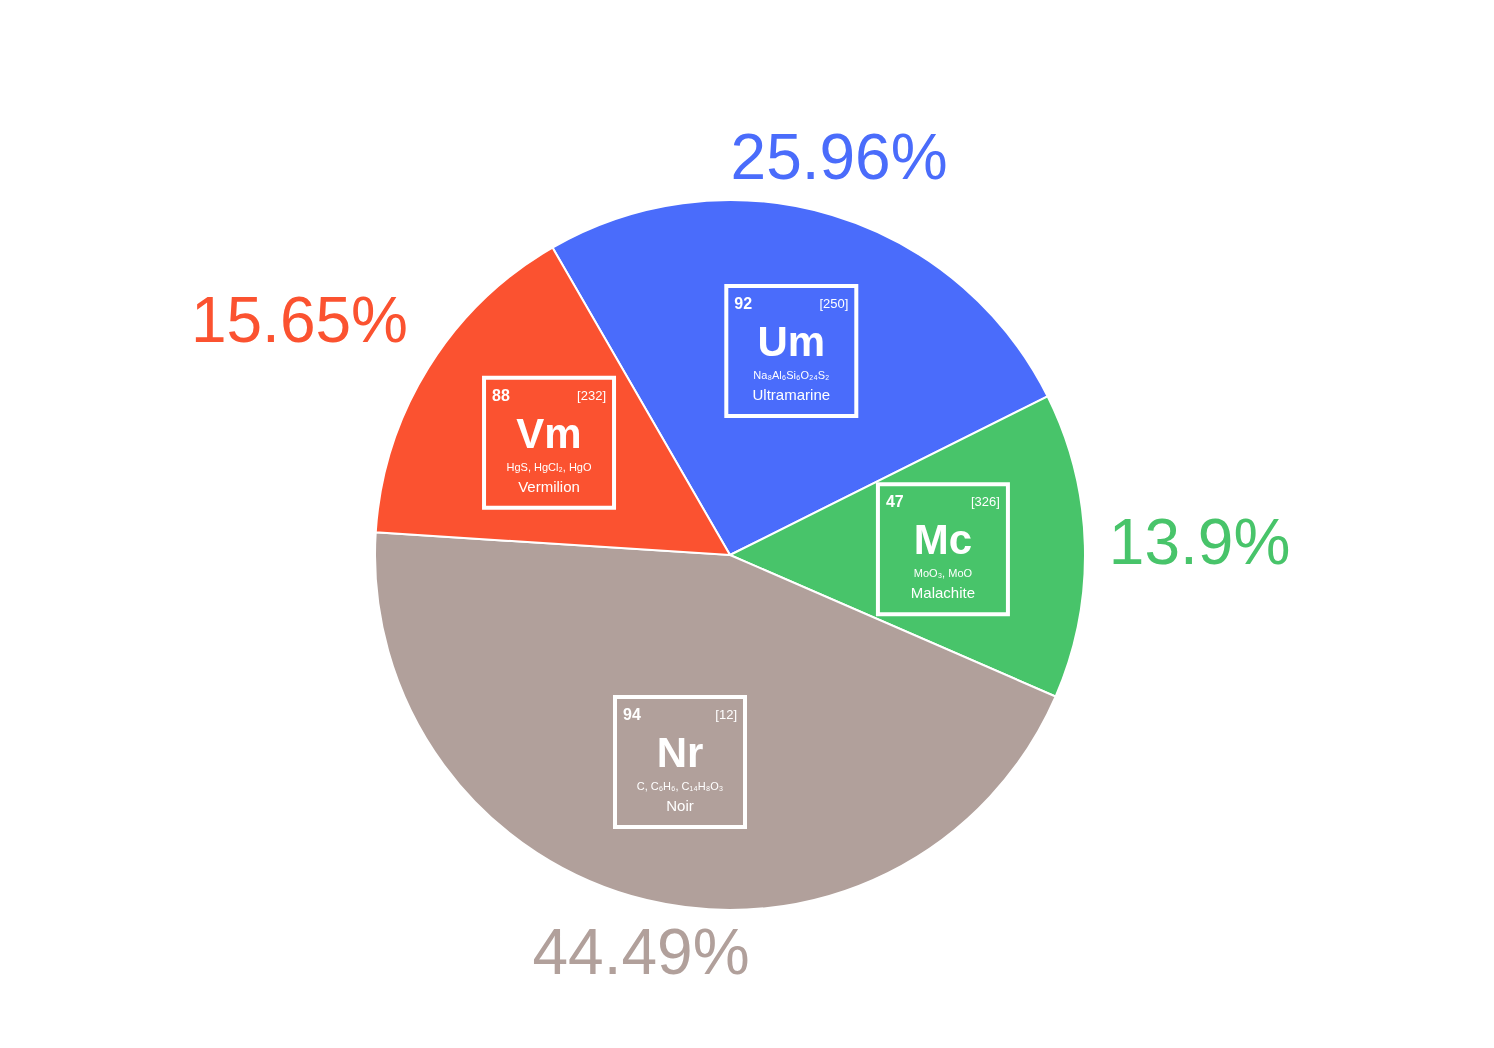  What do you see at coordinates (641, 952) in the screenshot?
I see `data-label: 44.49%` at bounding box center [641, 952].